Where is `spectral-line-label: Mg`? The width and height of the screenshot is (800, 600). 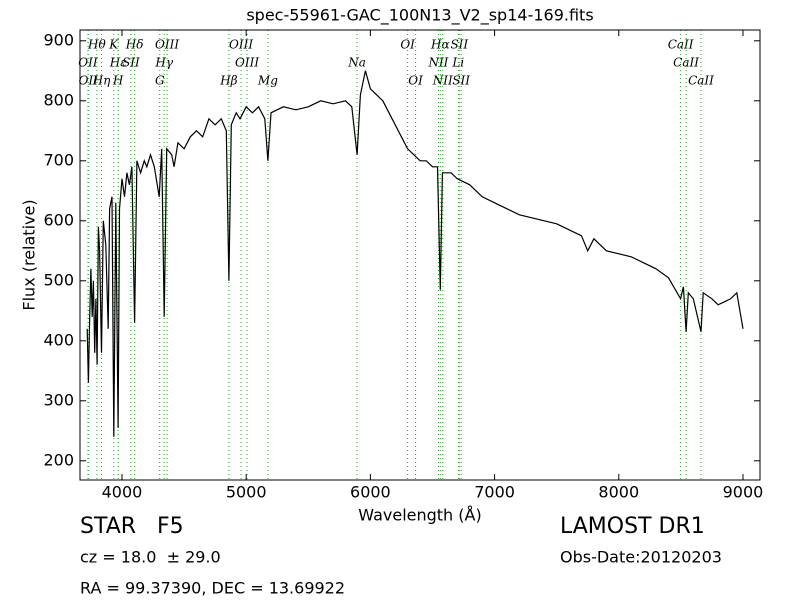 spectral-line-label: Mg is located at coordinates (267, 81).